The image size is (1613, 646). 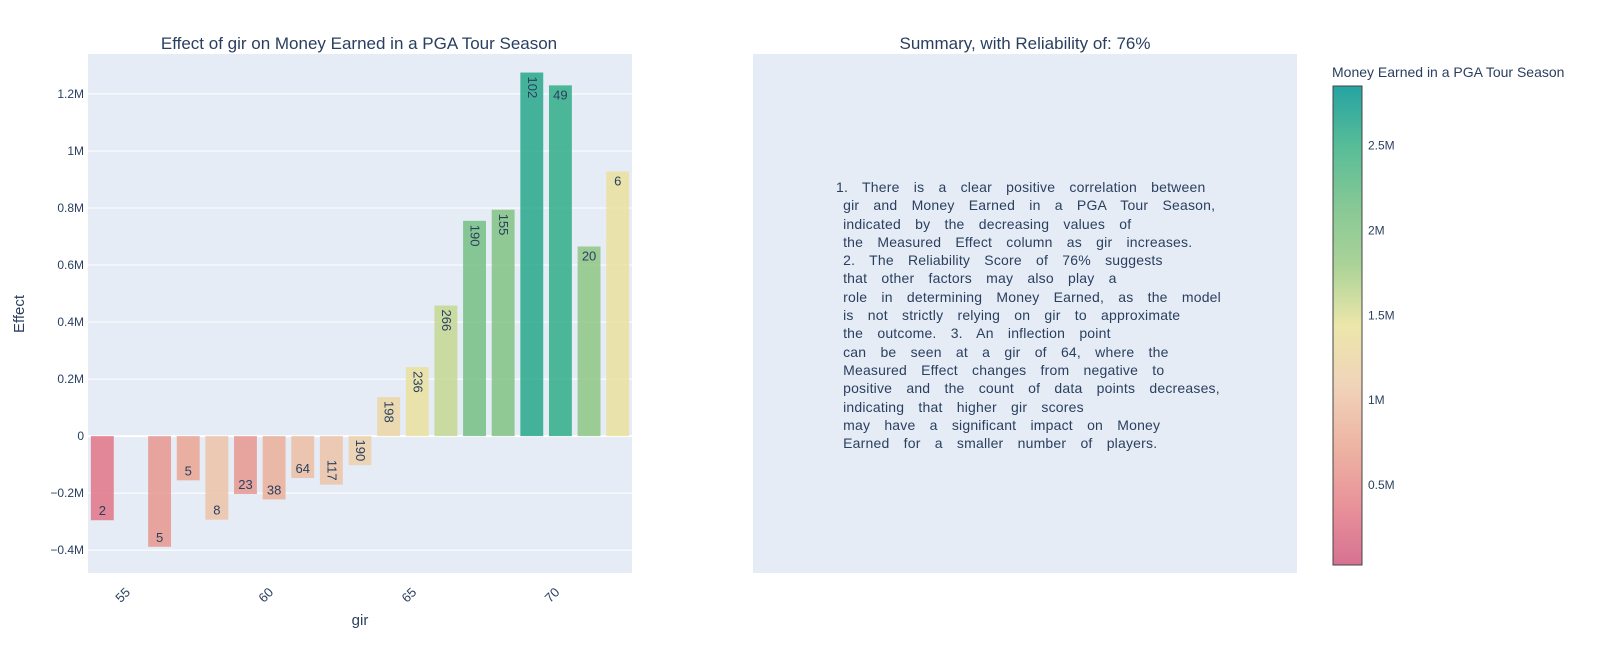 I want to click on bar-count-label: 49, so click(x=560, y=94).